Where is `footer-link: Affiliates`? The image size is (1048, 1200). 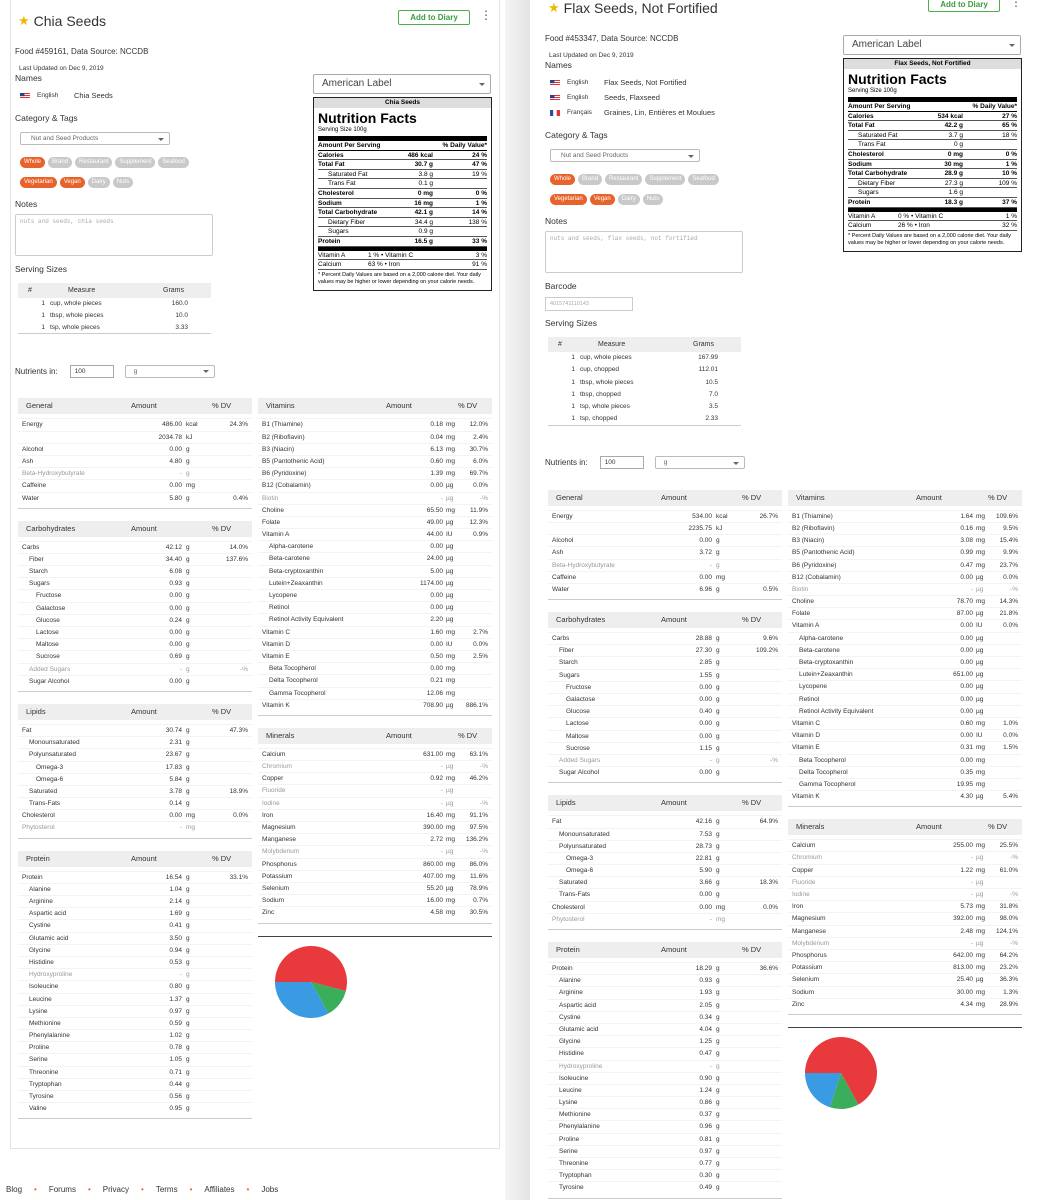
footer-link: Affiliates is located at coordinates (219, 1189).